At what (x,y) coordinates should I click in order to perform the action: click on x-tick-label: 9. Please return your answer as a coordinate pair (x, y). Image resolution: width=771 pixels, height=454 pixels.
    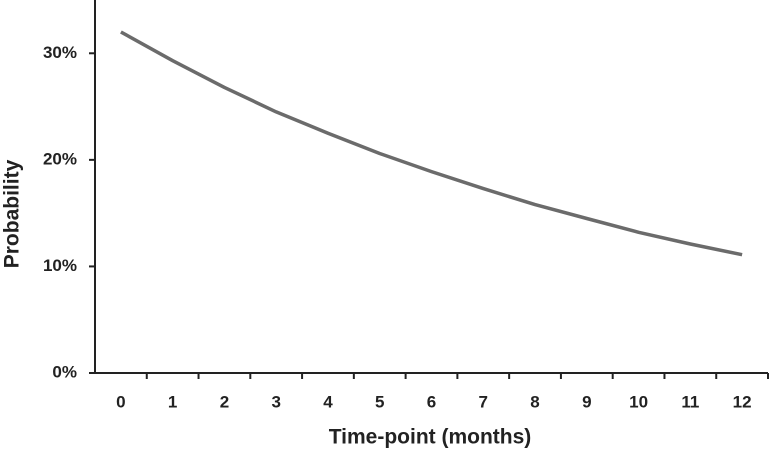
    Looking at the image, I should click on (586, 401).